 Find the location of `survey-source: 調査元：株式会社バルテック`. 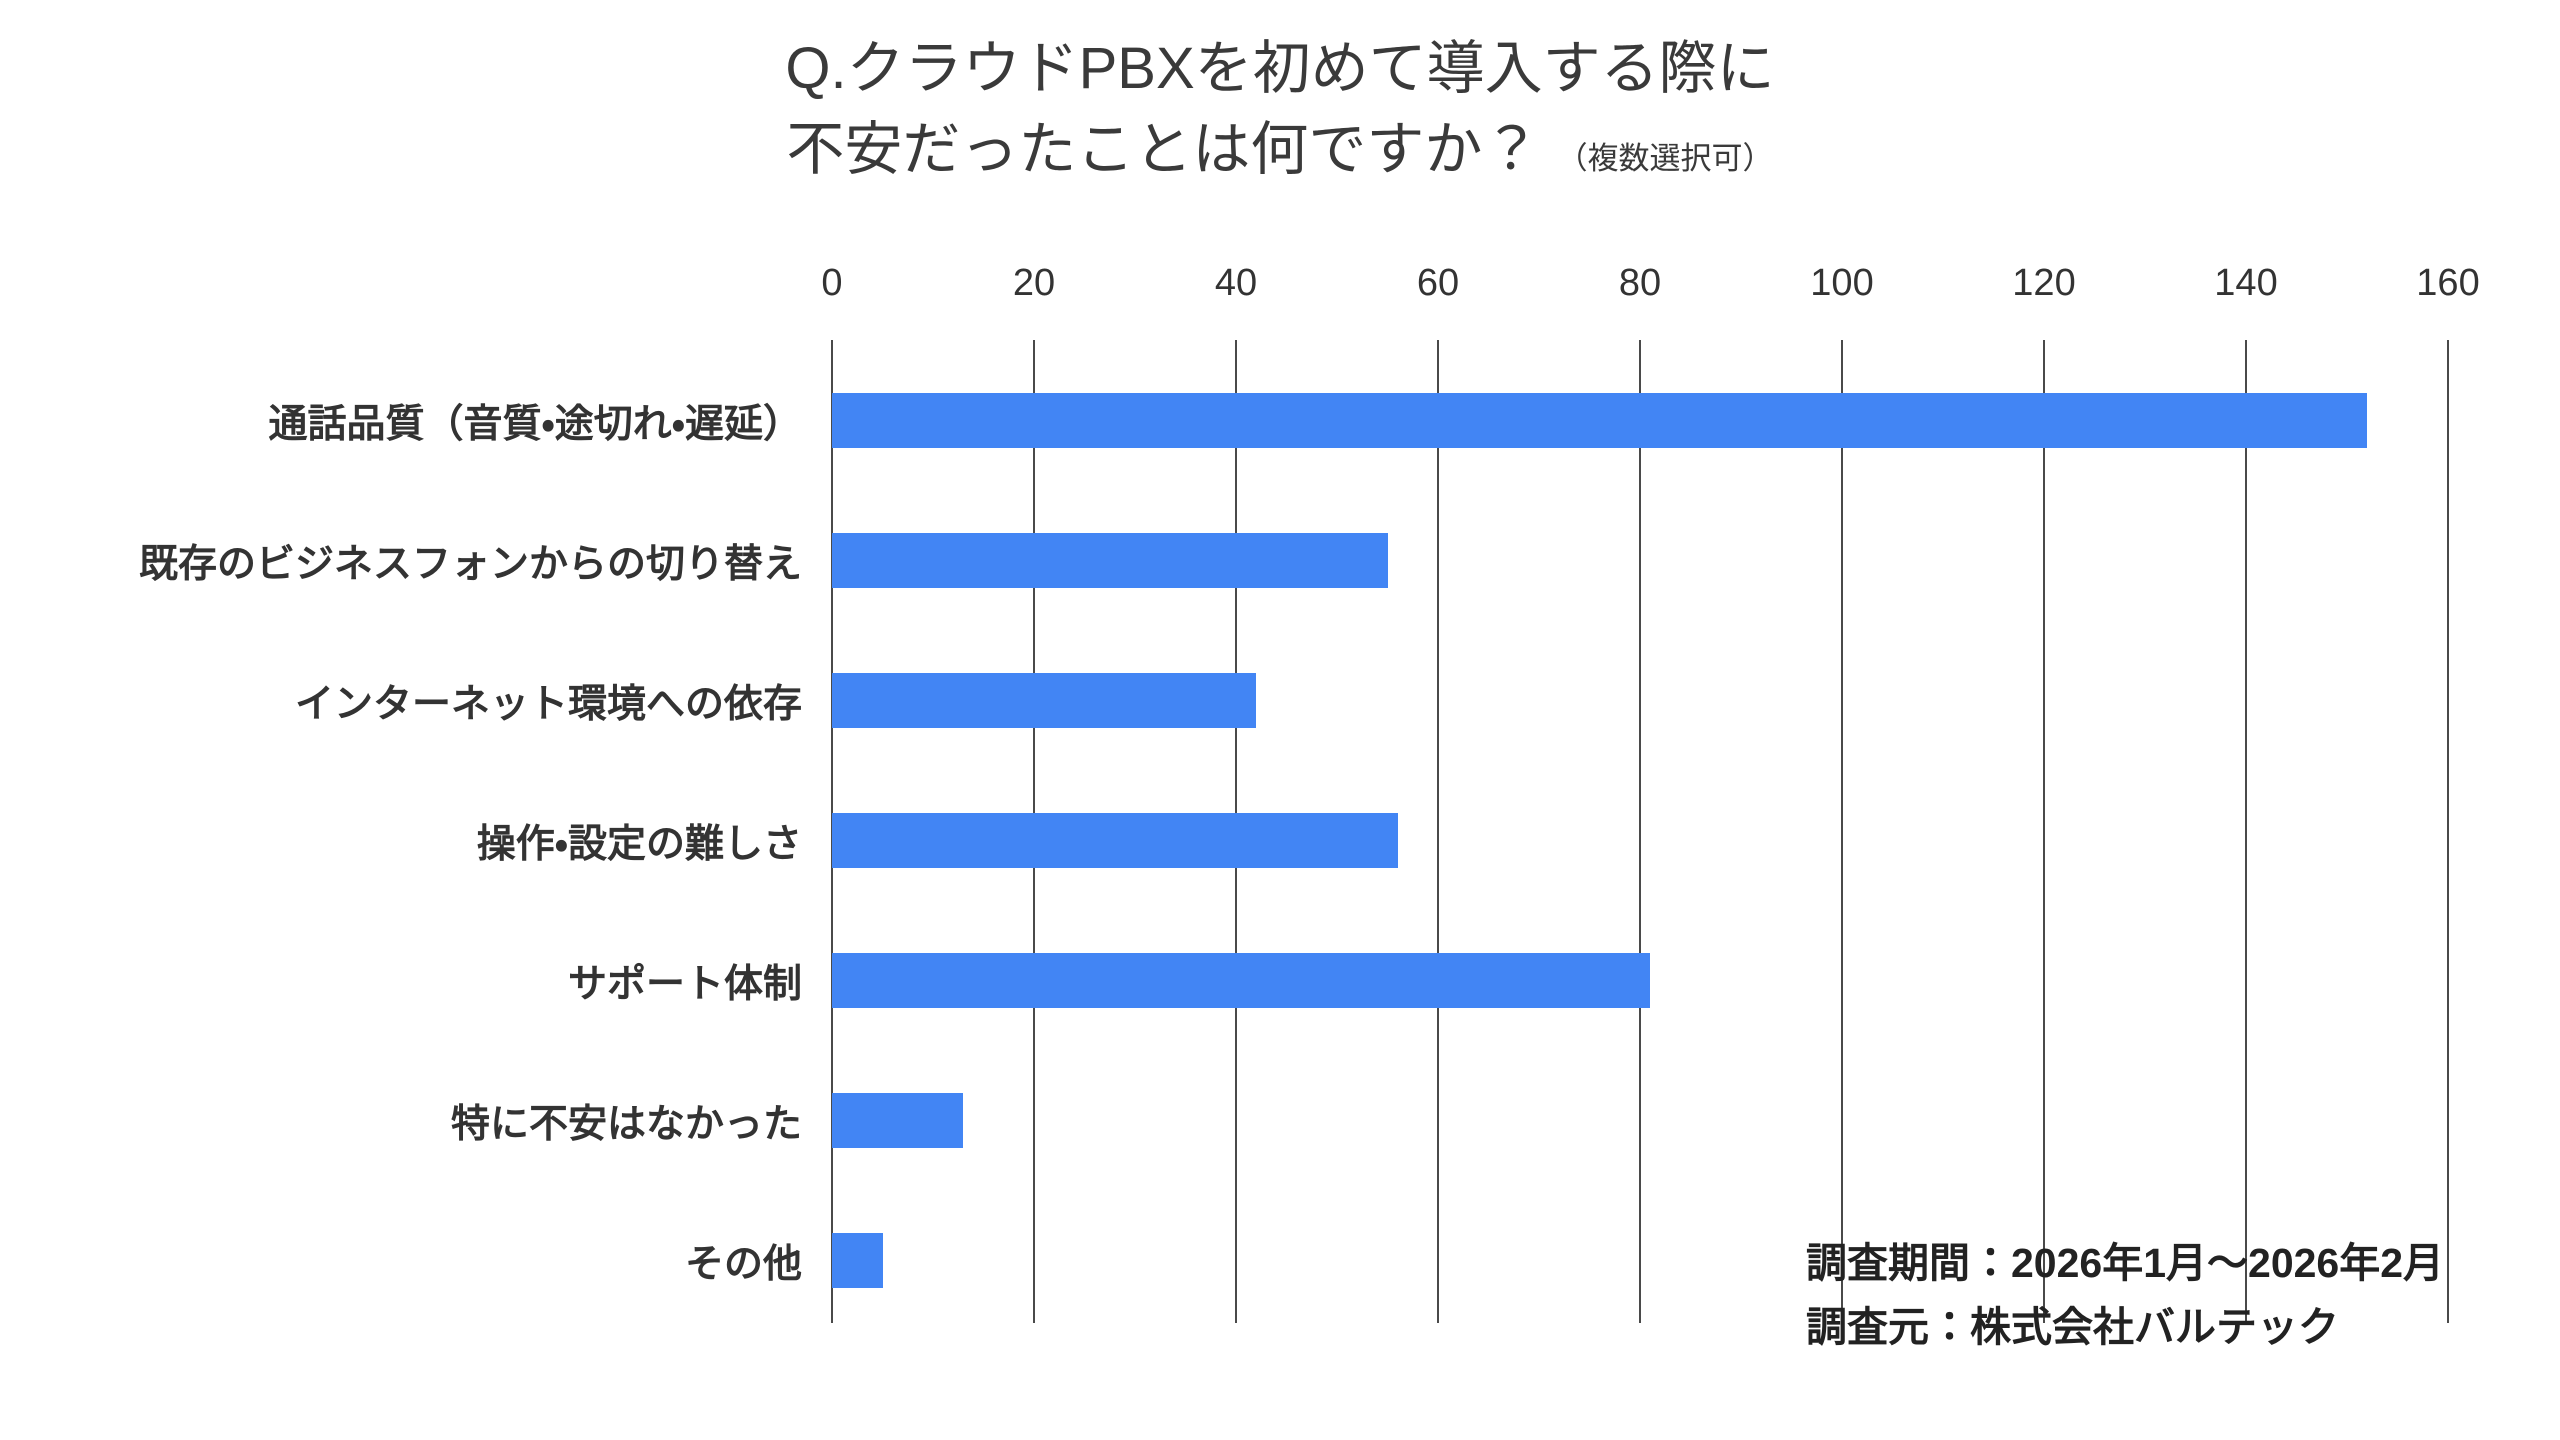

survey-source: 調査元：株式会社バルテック is located at coordinates (2072, 1326).